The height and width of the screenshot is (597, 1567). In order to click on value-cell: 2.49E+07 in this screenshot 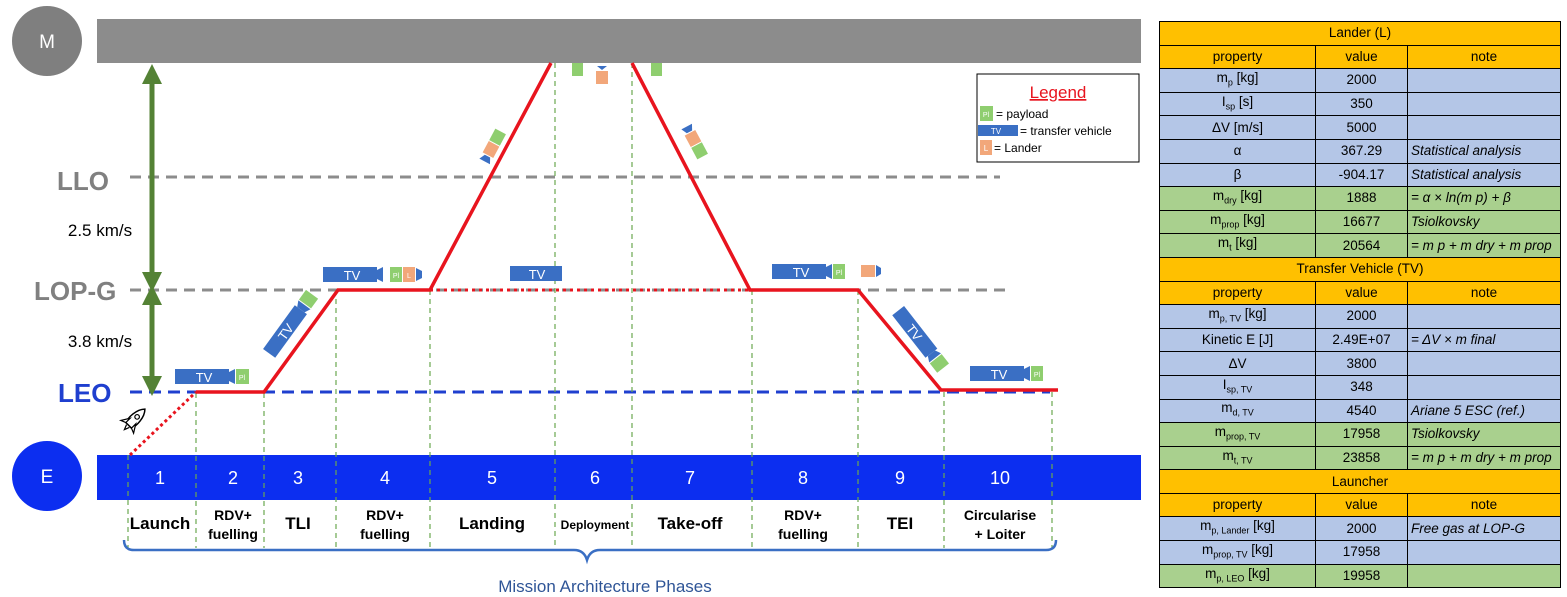, I will do `click(1361, 340)`.